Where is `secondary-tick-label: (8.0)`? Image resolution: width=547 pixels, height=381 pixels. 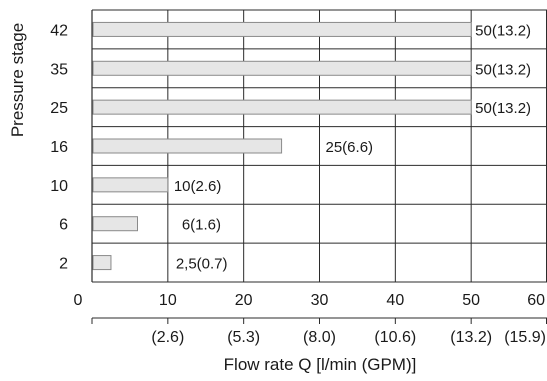 secondary-tick-label: (8.0) is located at coordinates (319, 337).